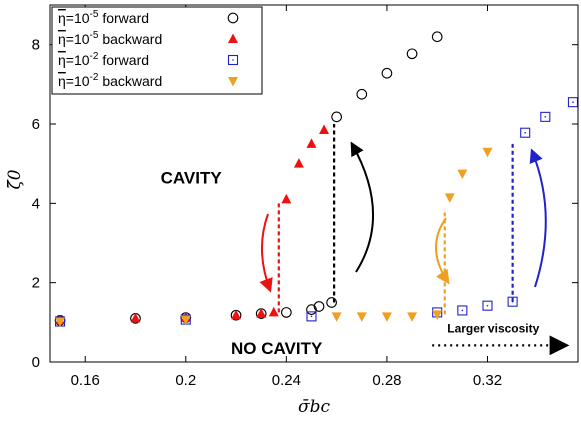 The height and width of the screenshot is (424, 581). Describe the element at coordinates (36, 45) in the screenshot. I see `y-tick-label-4: 8` at that location.